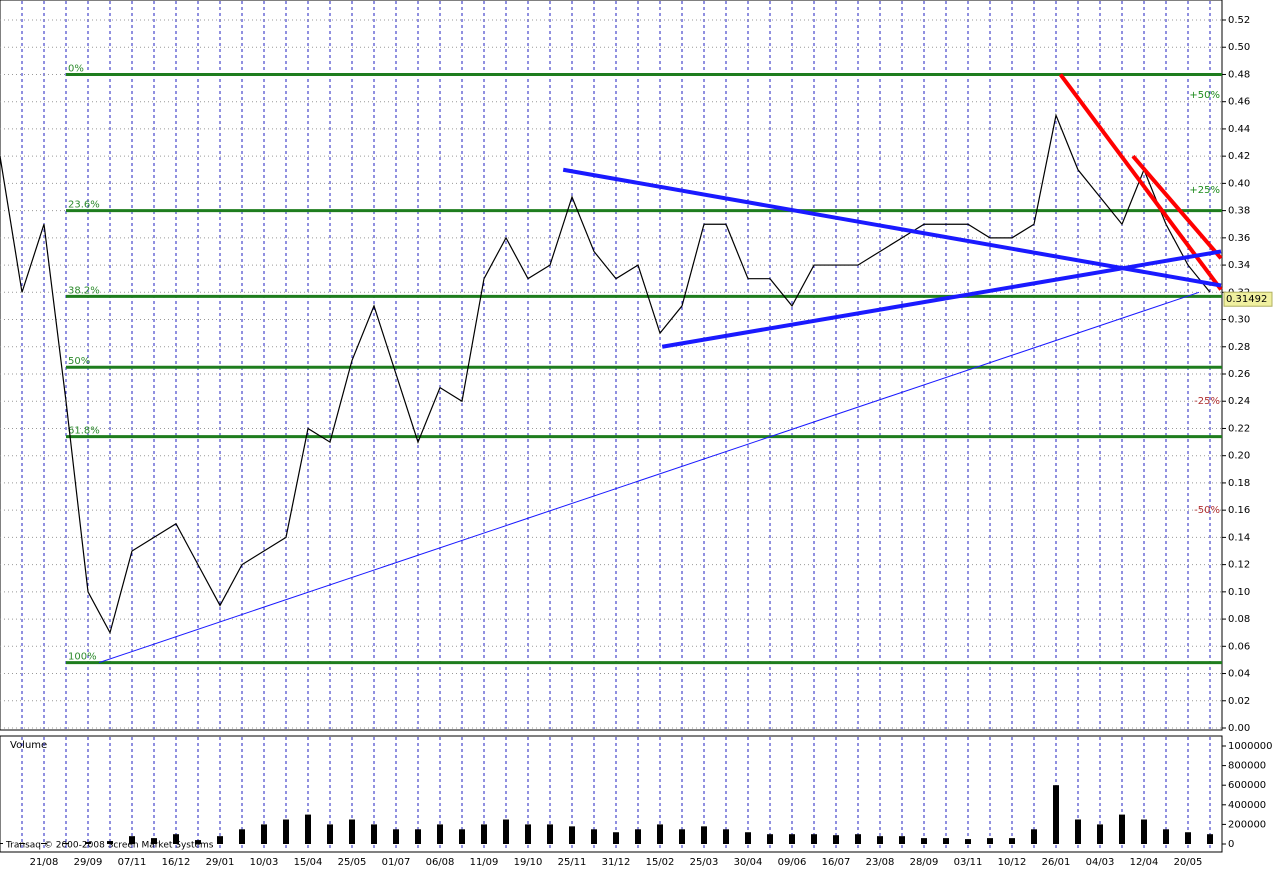 This screenshot has height=869, width=1276. What do you see at coordinates (1239, 701) in the screenshot?
I see `y-tick-label: 0.02` at bounding box center [1239, 701].